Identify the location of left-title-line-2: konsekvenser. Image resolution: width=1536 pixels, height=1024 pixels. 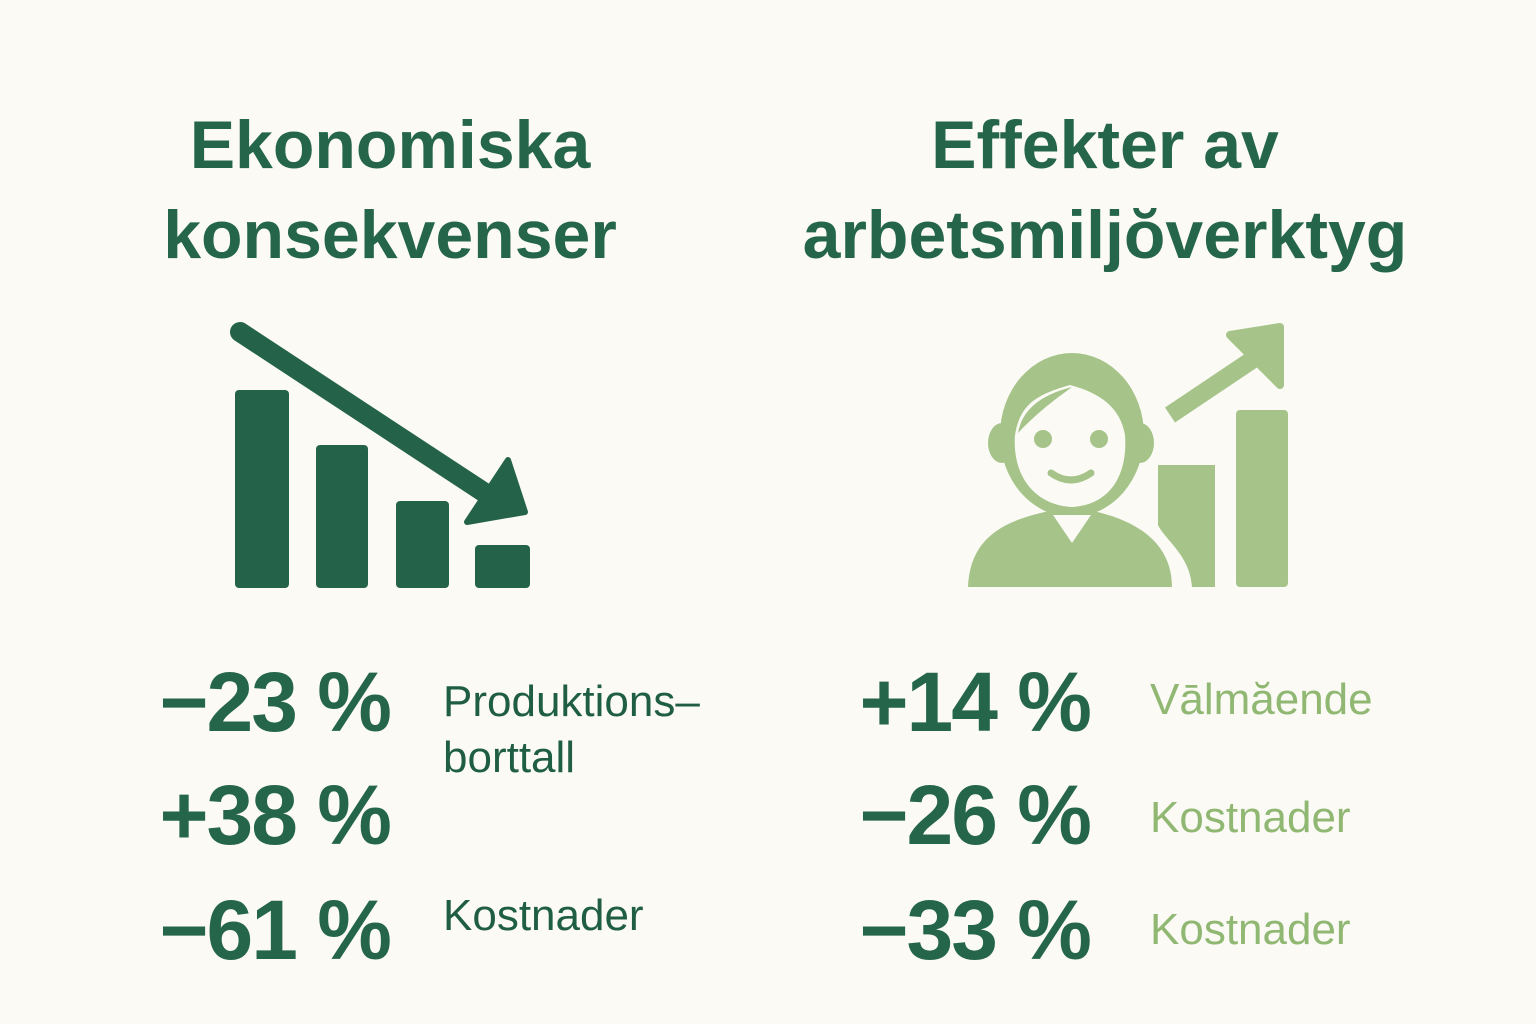
(390, 235).